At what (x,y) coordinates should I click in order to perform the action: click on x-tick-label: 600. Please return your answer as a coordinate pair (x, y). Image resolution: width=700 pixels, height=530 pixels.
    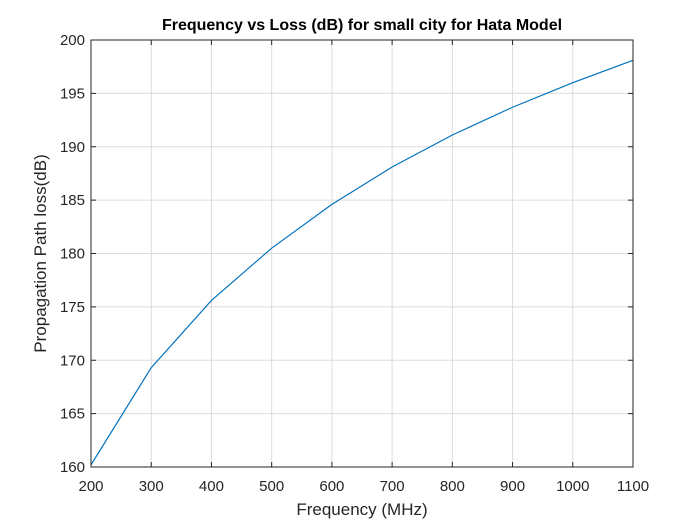
    Looking at the image, I should click on (331, 486).